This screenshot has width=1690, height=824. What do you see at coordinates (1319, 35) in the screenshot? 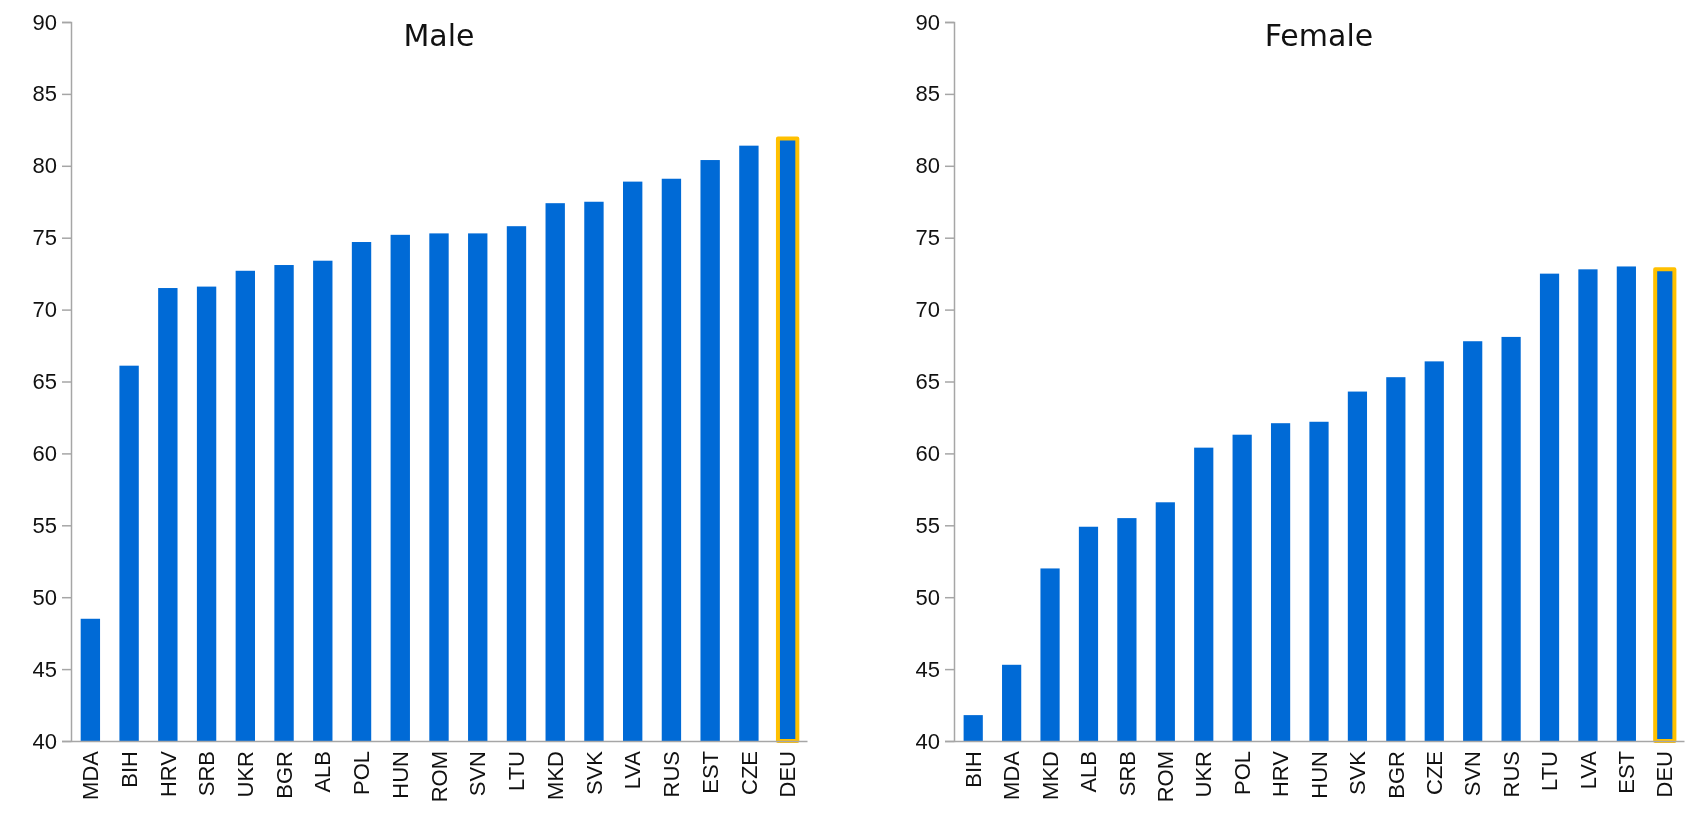
I see `chart-title: Female` at bounding box center [1319, 35].